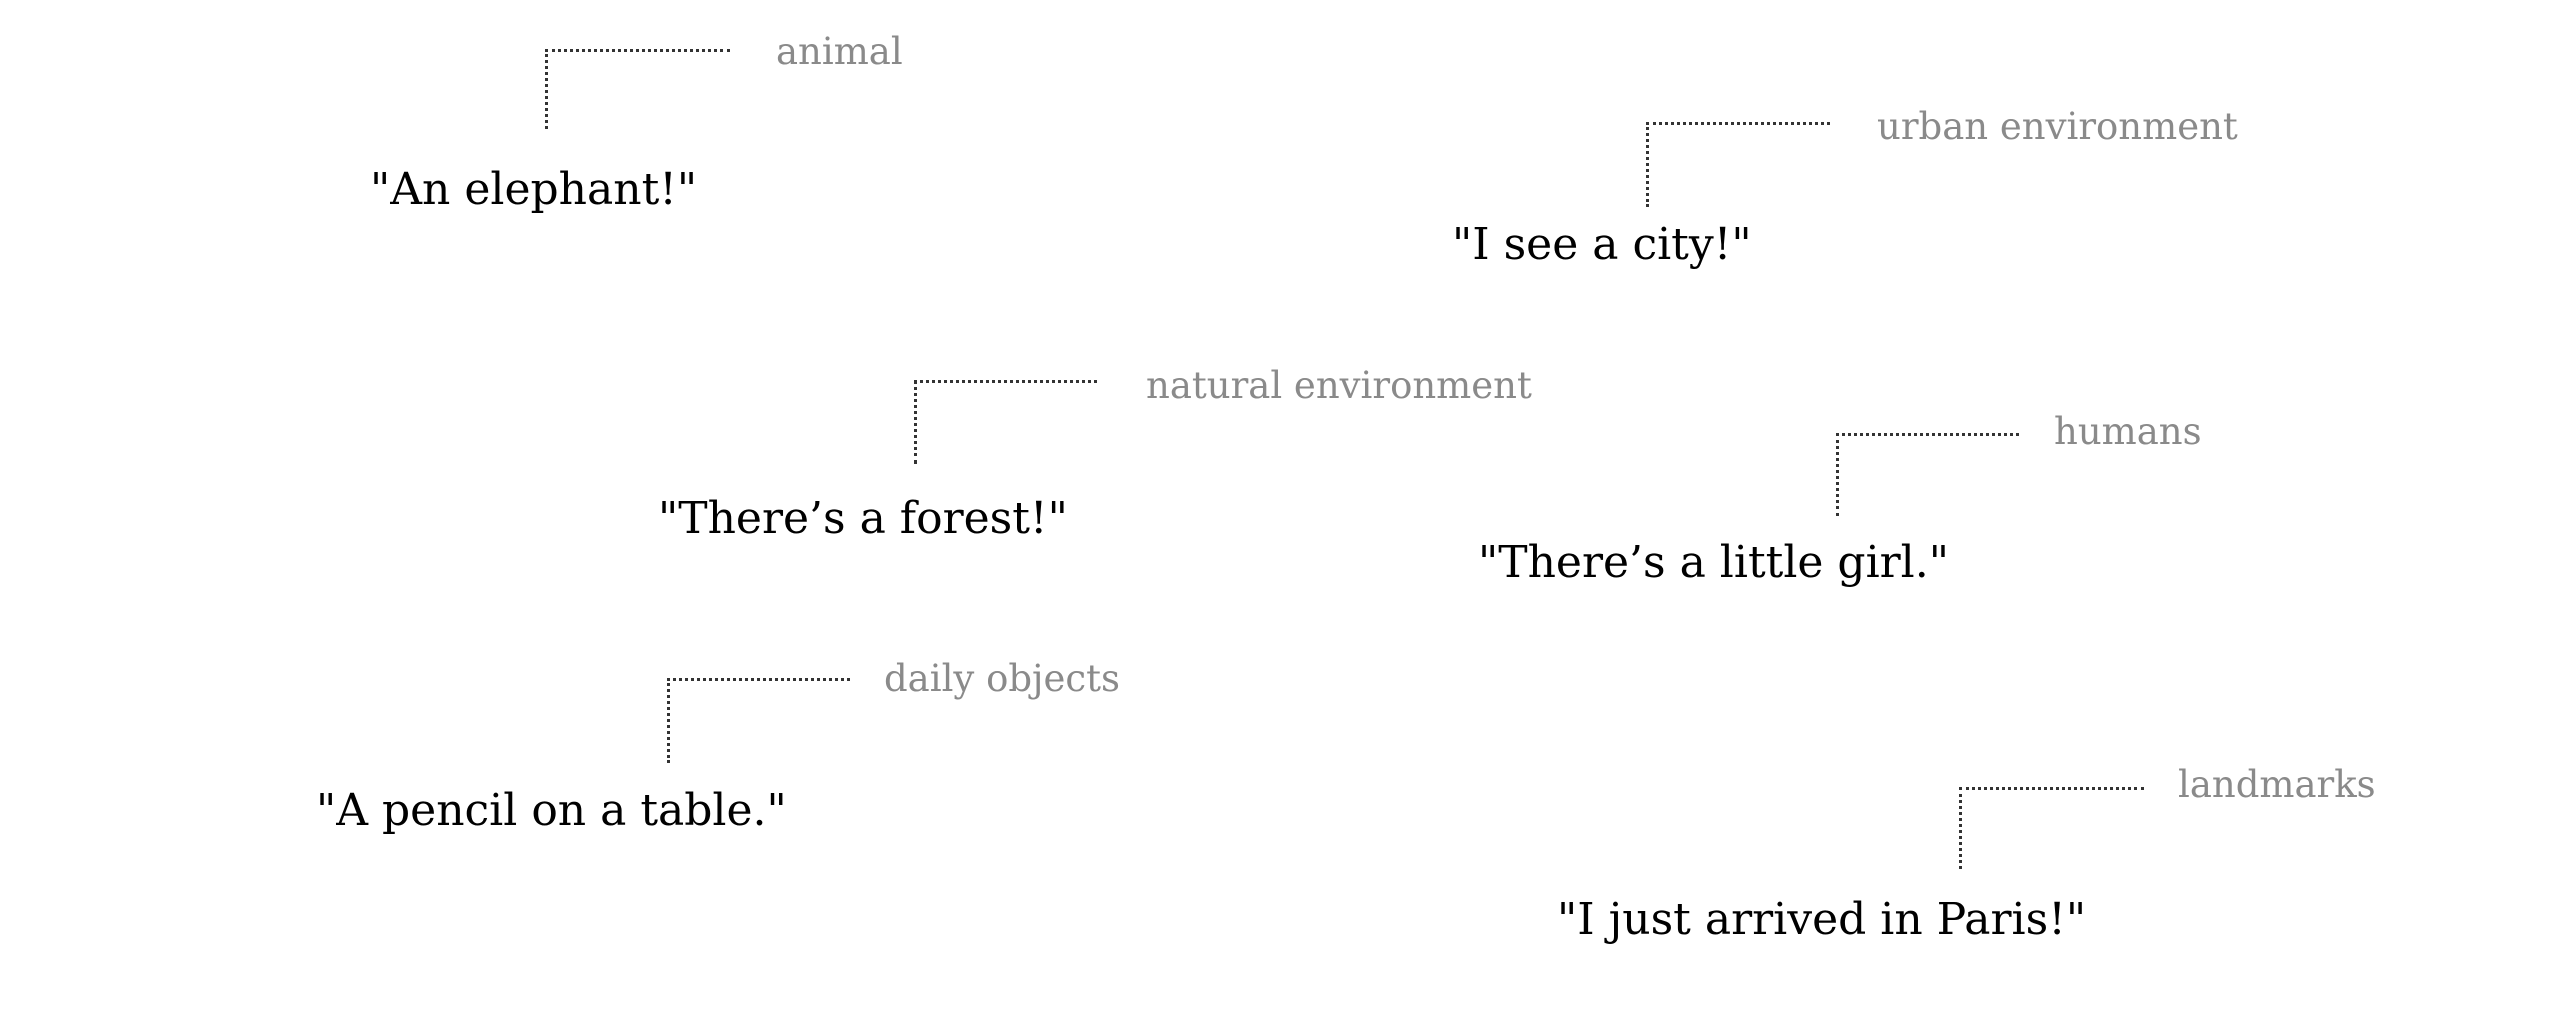 This screenshot has height=1020, width=2560. I want to click on category-label-landmarks: landmarks, so click(2277, 784).